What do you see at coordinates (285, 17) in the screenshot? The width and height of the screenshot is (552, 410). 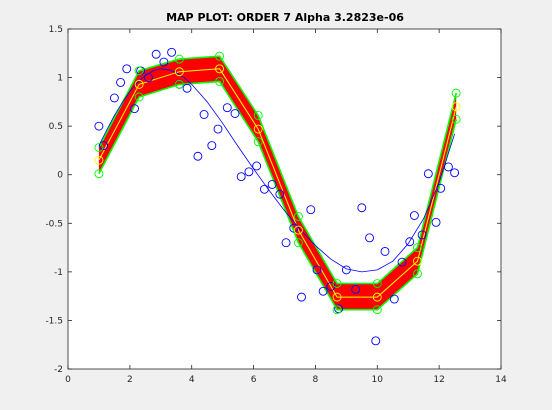 I see `chart-title: MAP PLOT: ORDER 7 Alpha 3.2823e-06` at bounding box center [285, 17].